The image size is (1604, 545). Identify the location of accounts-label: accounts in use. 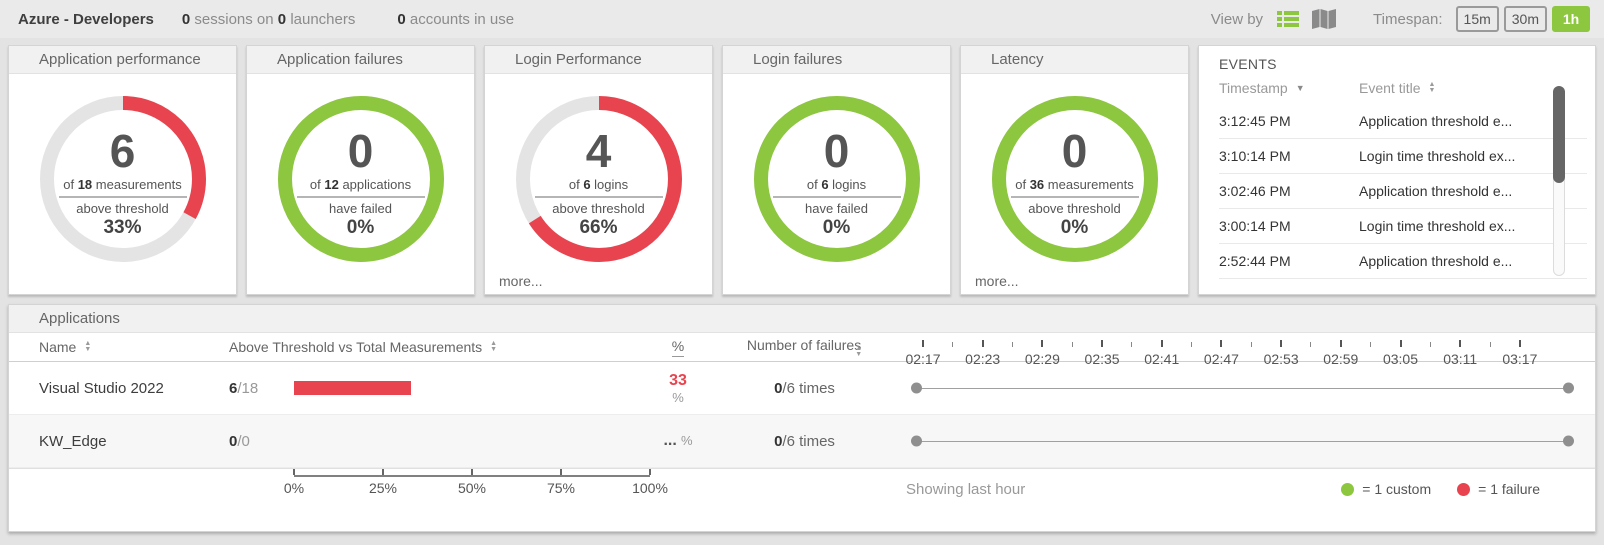
(462, 19).